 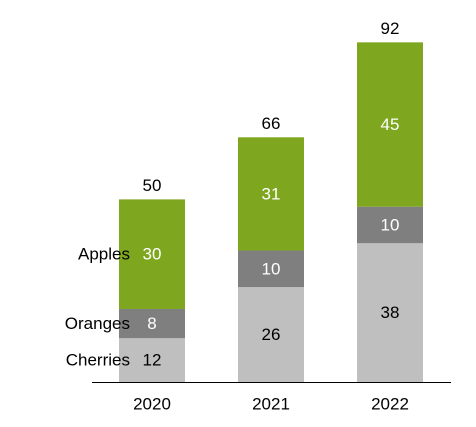 What do you see at coordinates (152, 185) in the screenshot?
I see `total-label-2020: 50` at bounding box center [152, 185].